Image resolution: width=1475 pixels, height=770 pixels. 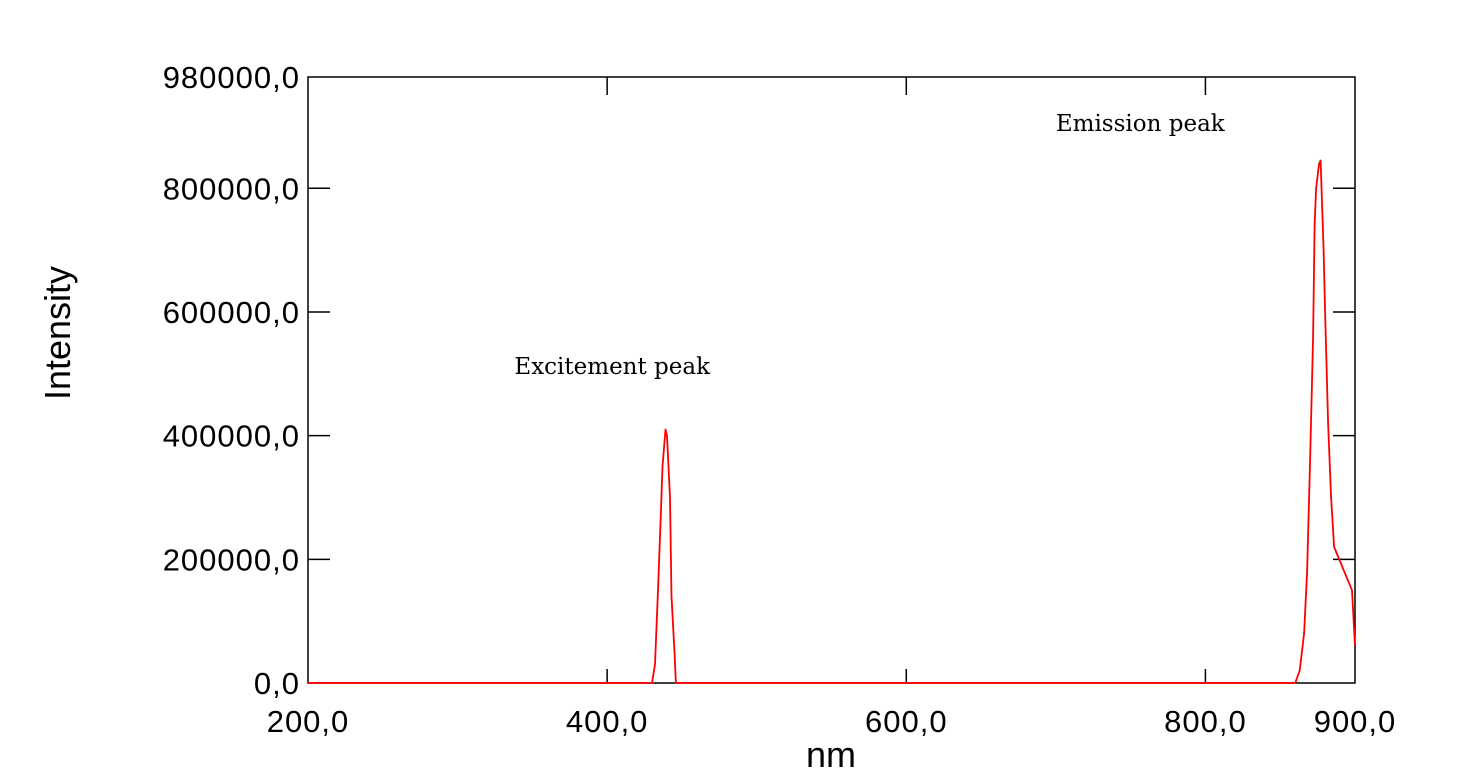 What do you see at coordinates (612, 367) in the screenshot?
I see `peak-annotation: Excitement peak` at bounding box center [612, 367].